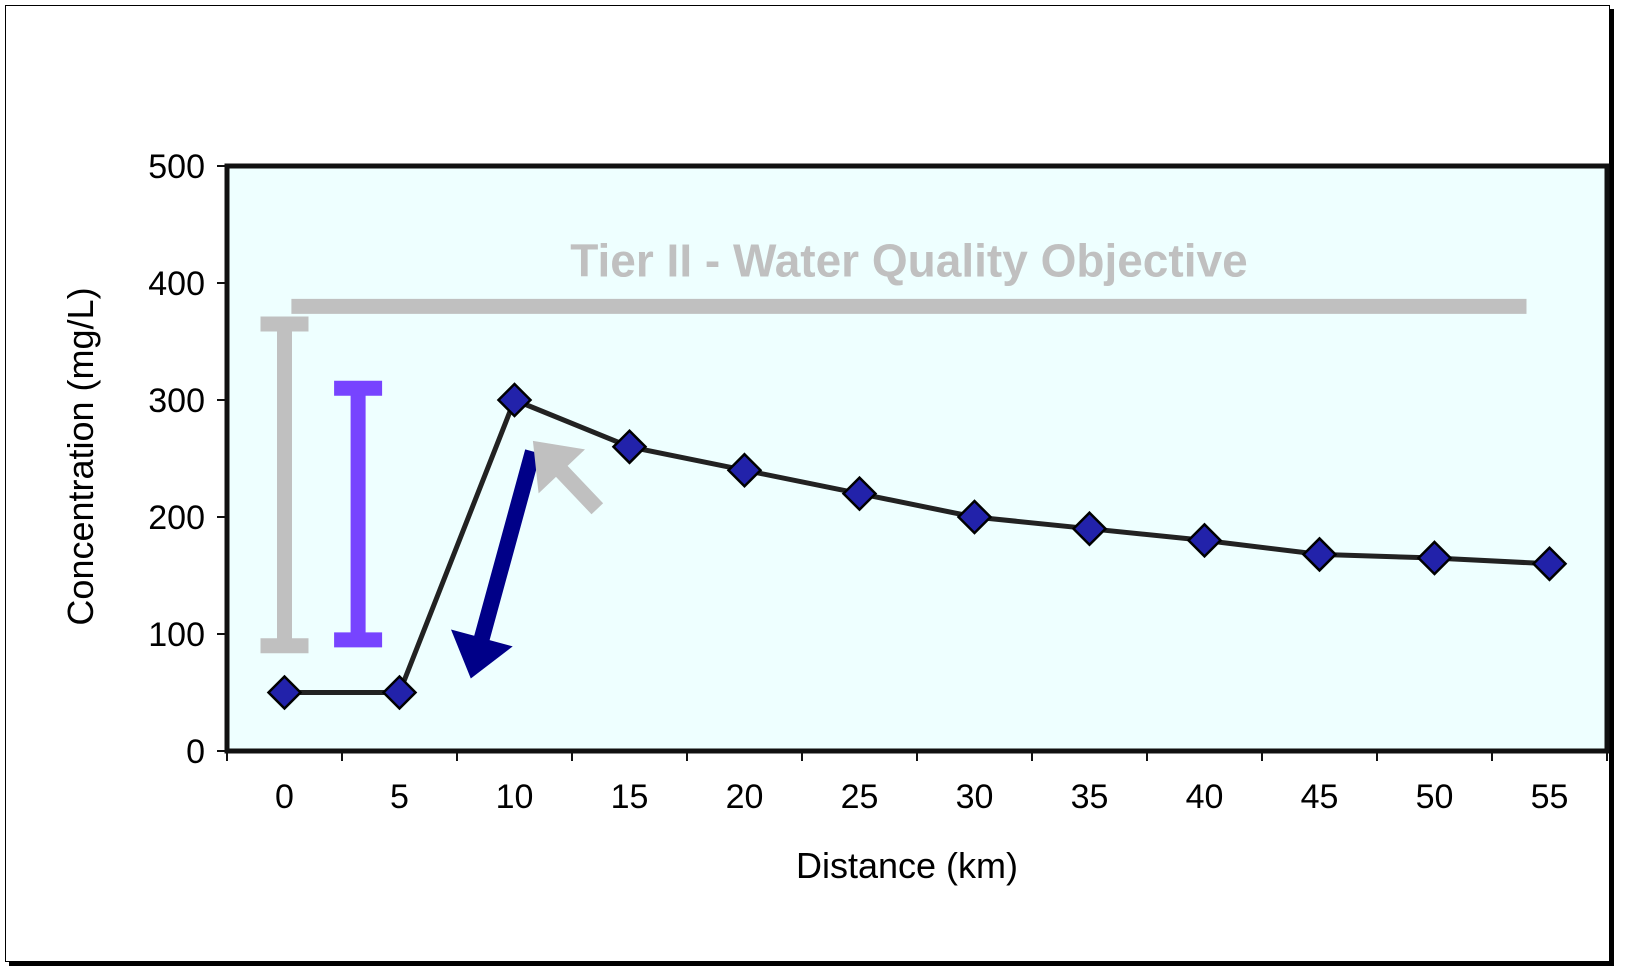 The image size is (1643, 970). I want to click on x-tick-label: 50, so click(1435, 797).